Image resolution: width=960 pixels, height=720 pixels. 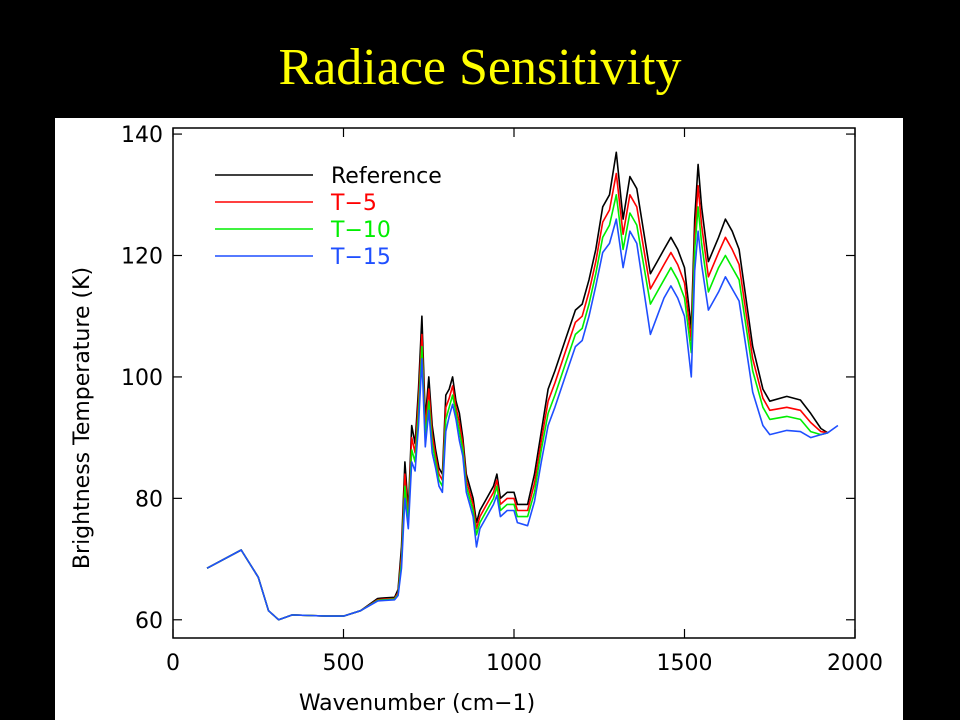 I want to click on x-tick-label-2: 1000, so click(x=514, y=663).